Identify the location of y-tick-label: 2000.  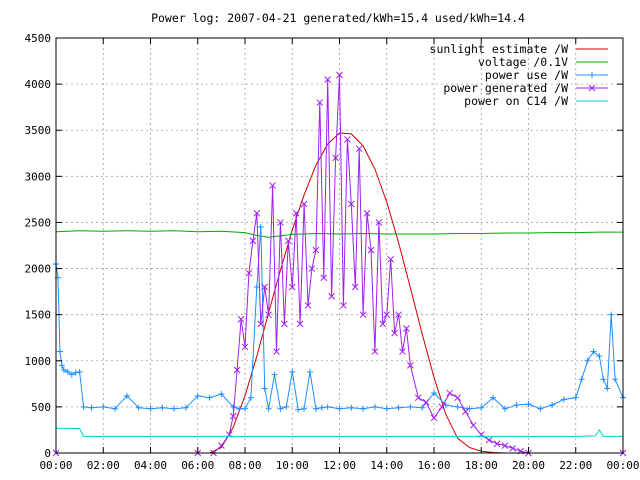
(38, 269).